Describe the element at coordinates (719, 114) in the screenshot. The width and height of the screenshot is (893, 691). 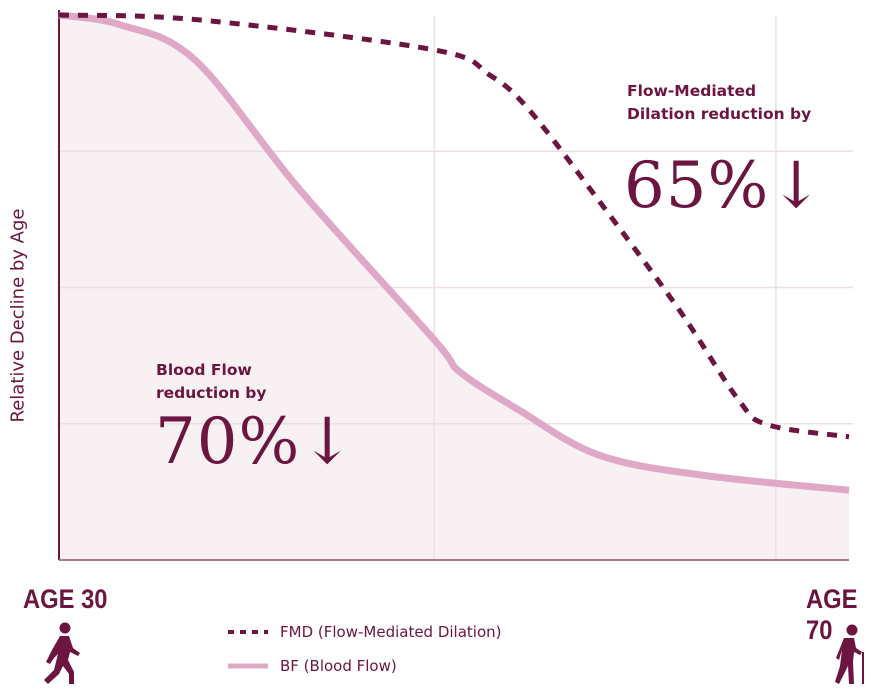
I see `fmd-annotation-line2: Dilation reduction by` at that location.